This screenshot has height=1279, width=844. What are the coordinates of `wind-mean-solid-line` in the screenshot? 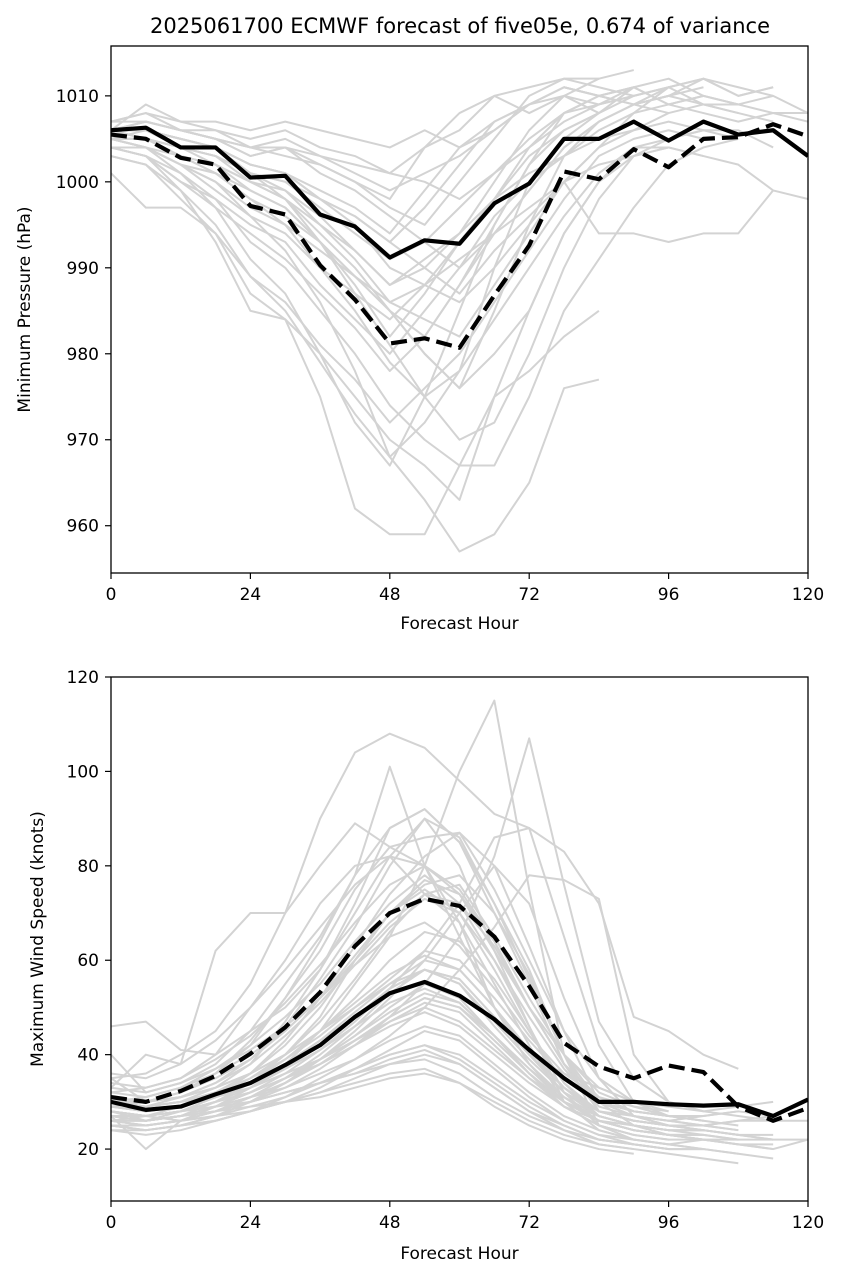 It's located at (459, 1049).